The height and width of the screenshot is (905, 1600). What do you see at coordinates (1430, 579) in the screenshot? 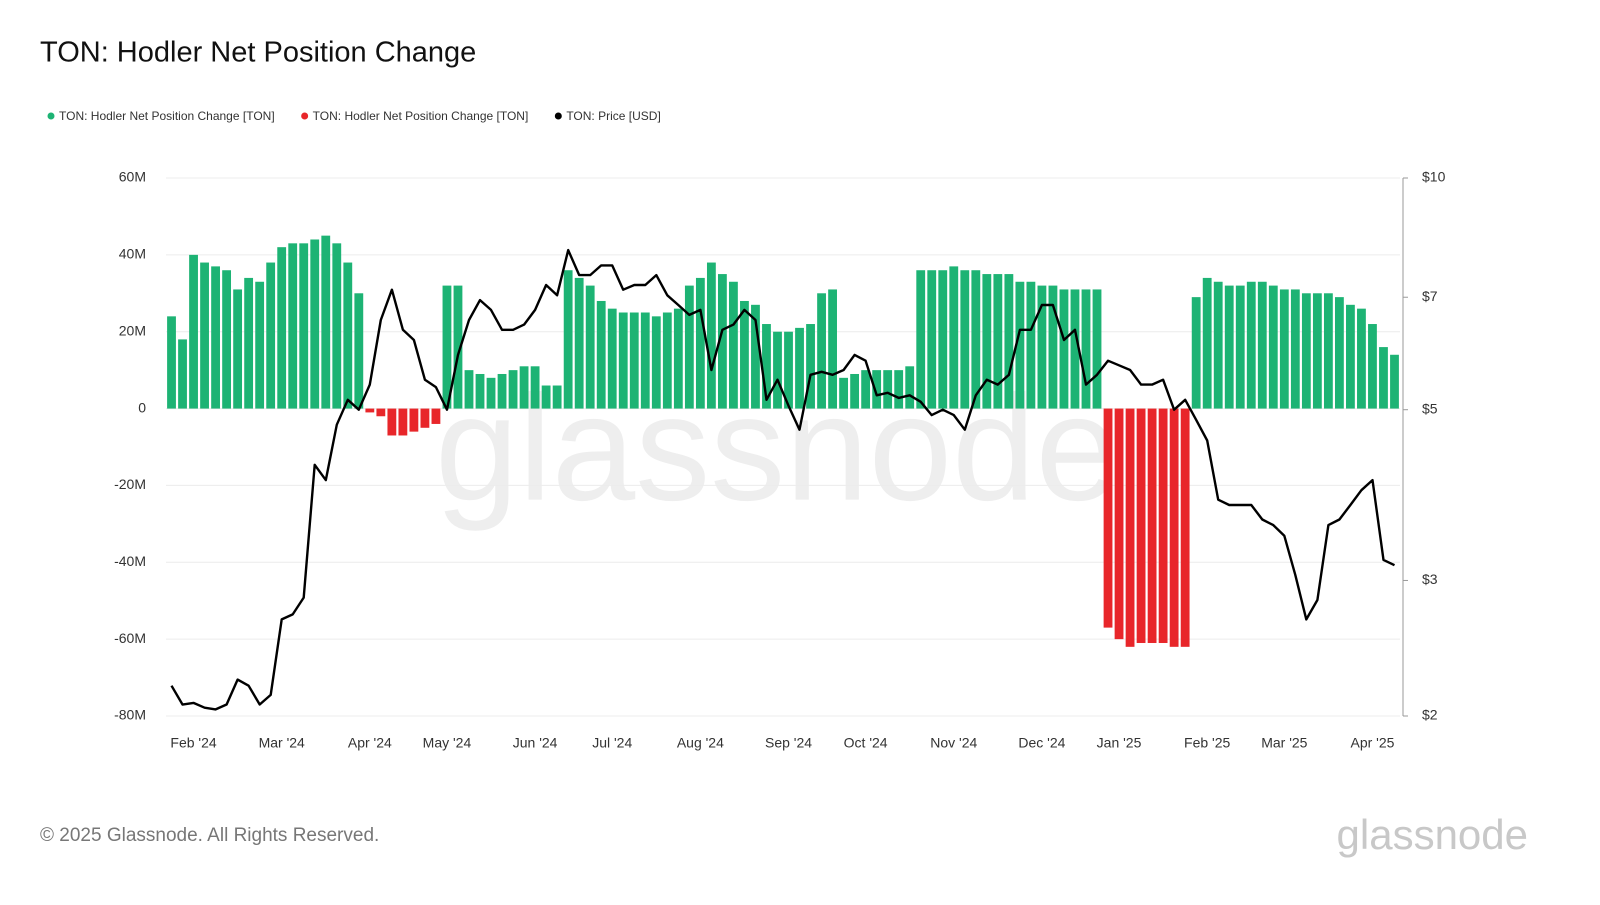
I see `y2-tick-label: $3` at bounding box center [1430, 579].